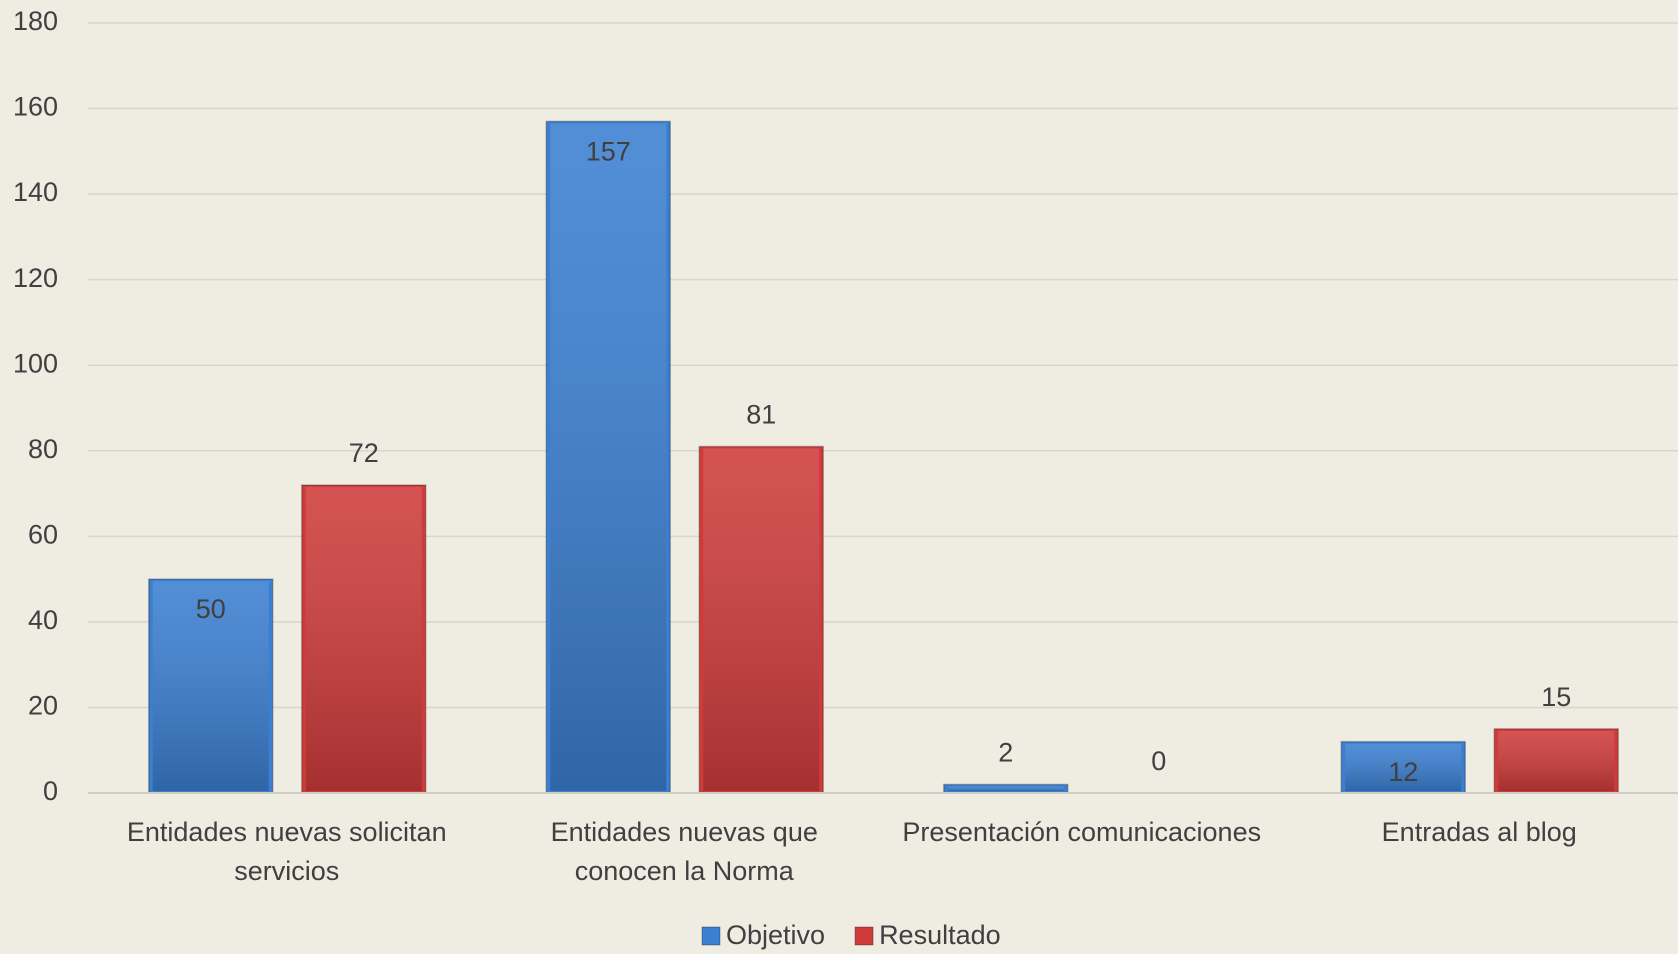  Describe the element at coordinates (43, 449) in the screenshot. I see `y-tick-label: 80` at that location.